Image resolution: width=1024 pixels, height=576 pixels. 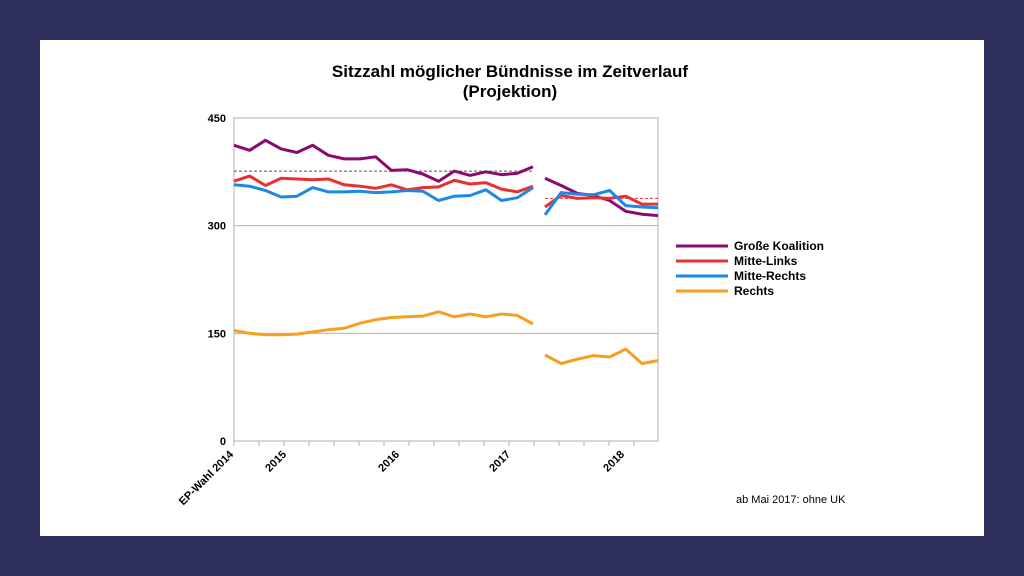 I want to click on legend-label: Mitte-Links, so click(x=766, y=261).